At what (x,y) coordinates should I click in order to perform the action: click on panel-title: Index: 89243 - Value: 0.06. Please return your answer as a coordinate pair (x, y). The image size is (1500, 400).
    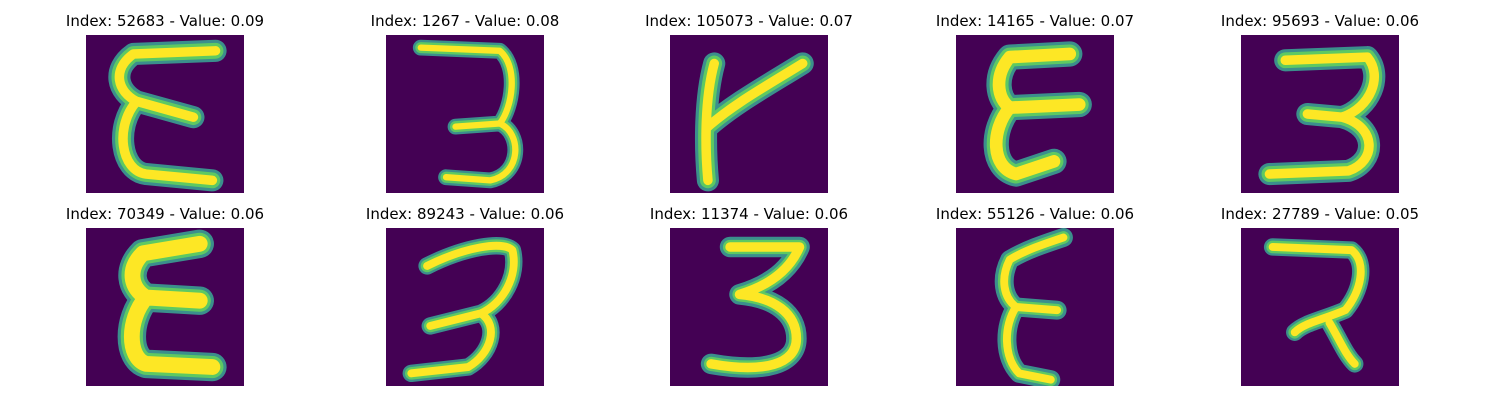
    Looking at the image, I should click on (465, 214).